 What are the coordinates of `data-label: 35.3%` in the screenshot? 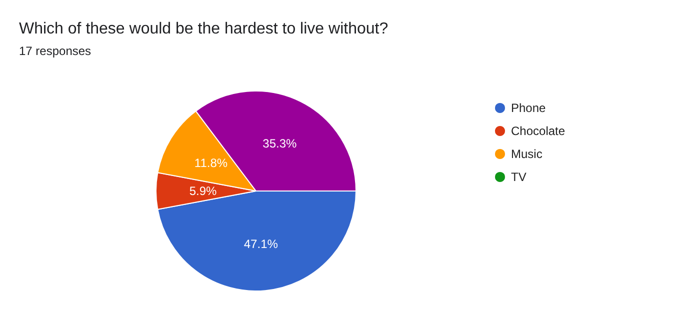 It's located at (280, 143).